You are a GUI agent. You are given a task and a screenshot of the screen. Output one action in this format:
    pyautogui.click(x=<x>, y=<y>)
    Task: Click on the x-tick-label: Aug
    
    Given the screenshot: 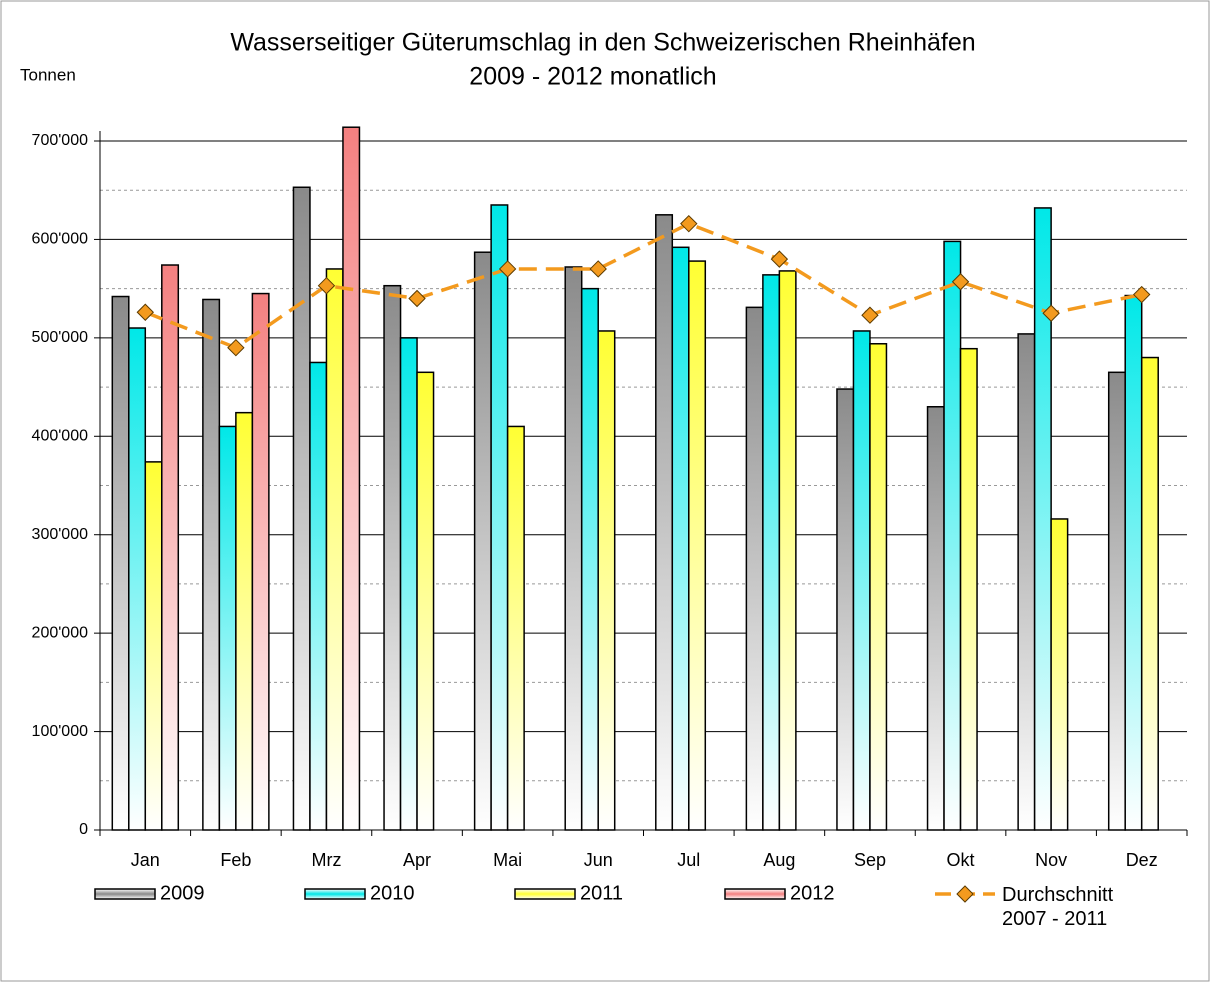 What is the action you would take?
    pyautogui.click(x=779, y=860)
    